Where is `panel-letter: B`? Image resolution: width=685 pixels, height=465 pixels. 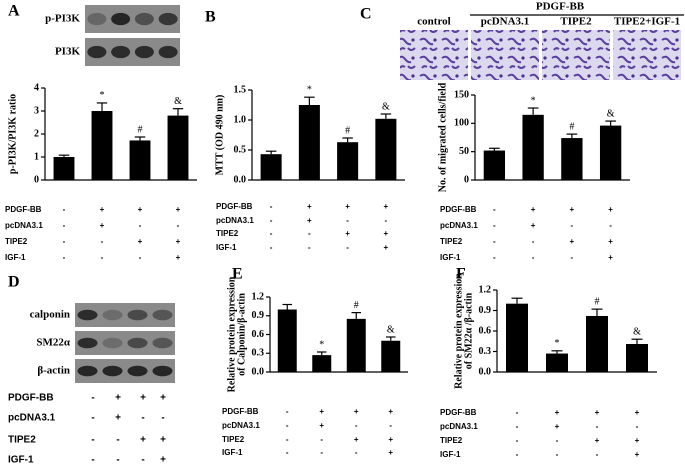
panel-letter: B is located at coordinates (210, 17).